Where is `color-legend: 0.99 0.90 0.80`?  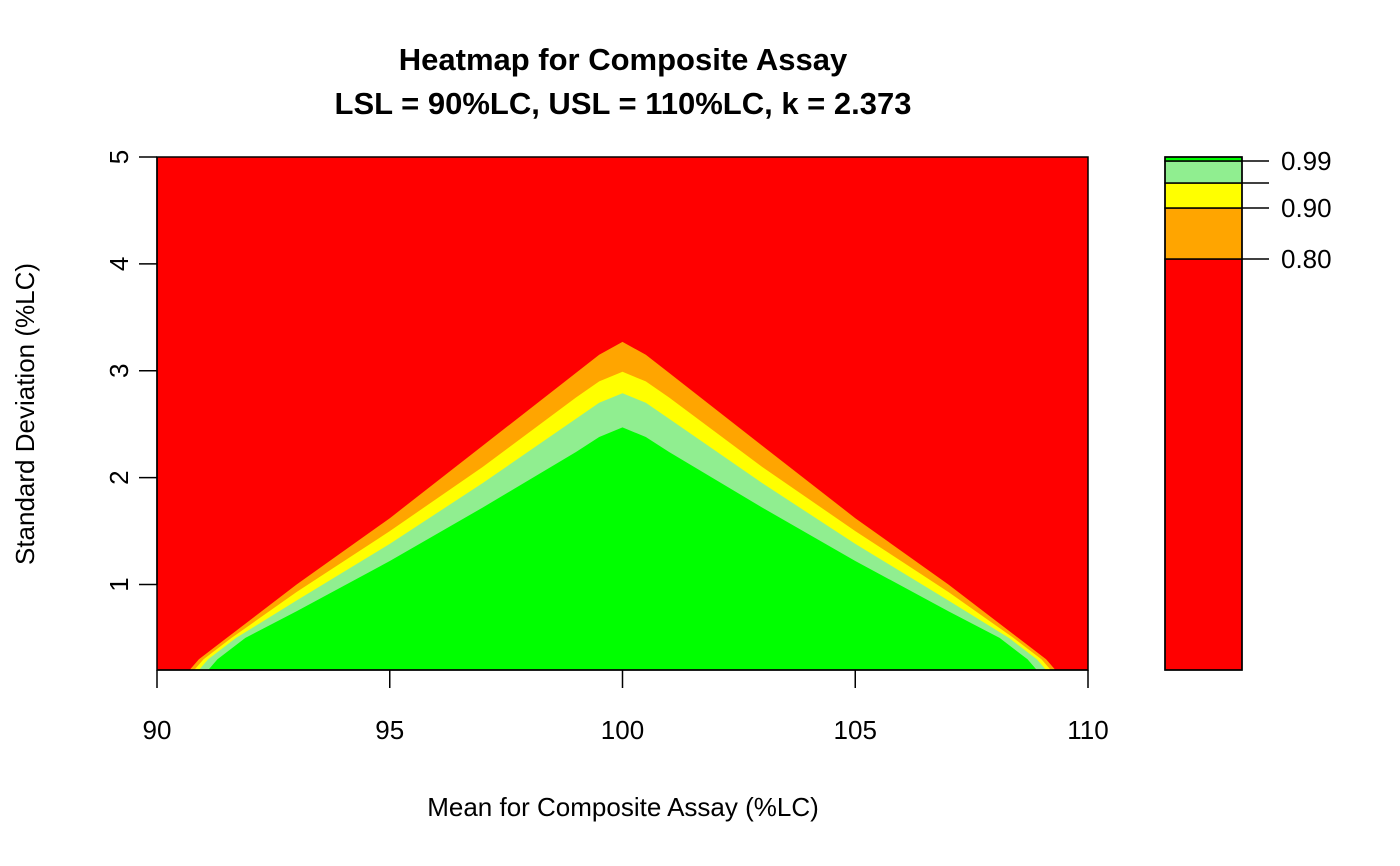
color-legend: 0.99 0.90 0.80 is located at coordinates (1248, 408).